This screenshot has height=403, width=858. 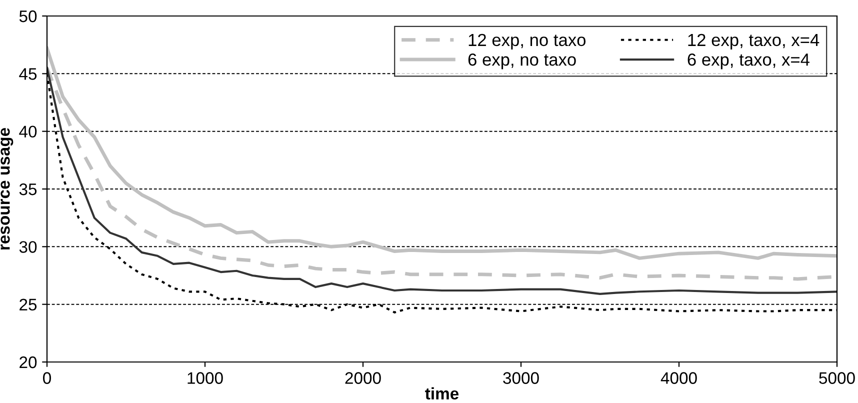 What do you see at coordinates (754, 42) in the screenshot?
I see `legend-label: 12 exp, taxo, x=4` at bounding box center [754, 42].